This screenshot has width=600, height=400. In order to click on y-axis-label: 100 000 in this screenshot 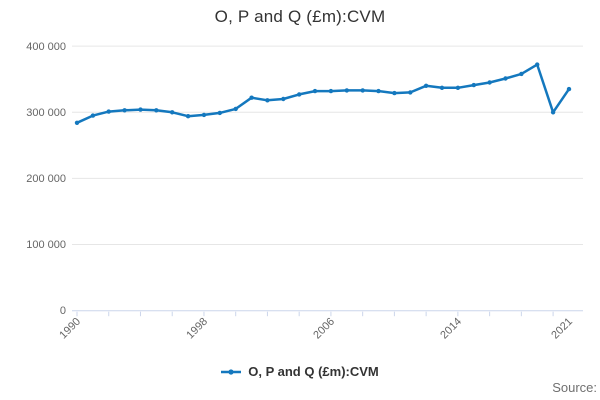, I will do `click(46, 245)`.